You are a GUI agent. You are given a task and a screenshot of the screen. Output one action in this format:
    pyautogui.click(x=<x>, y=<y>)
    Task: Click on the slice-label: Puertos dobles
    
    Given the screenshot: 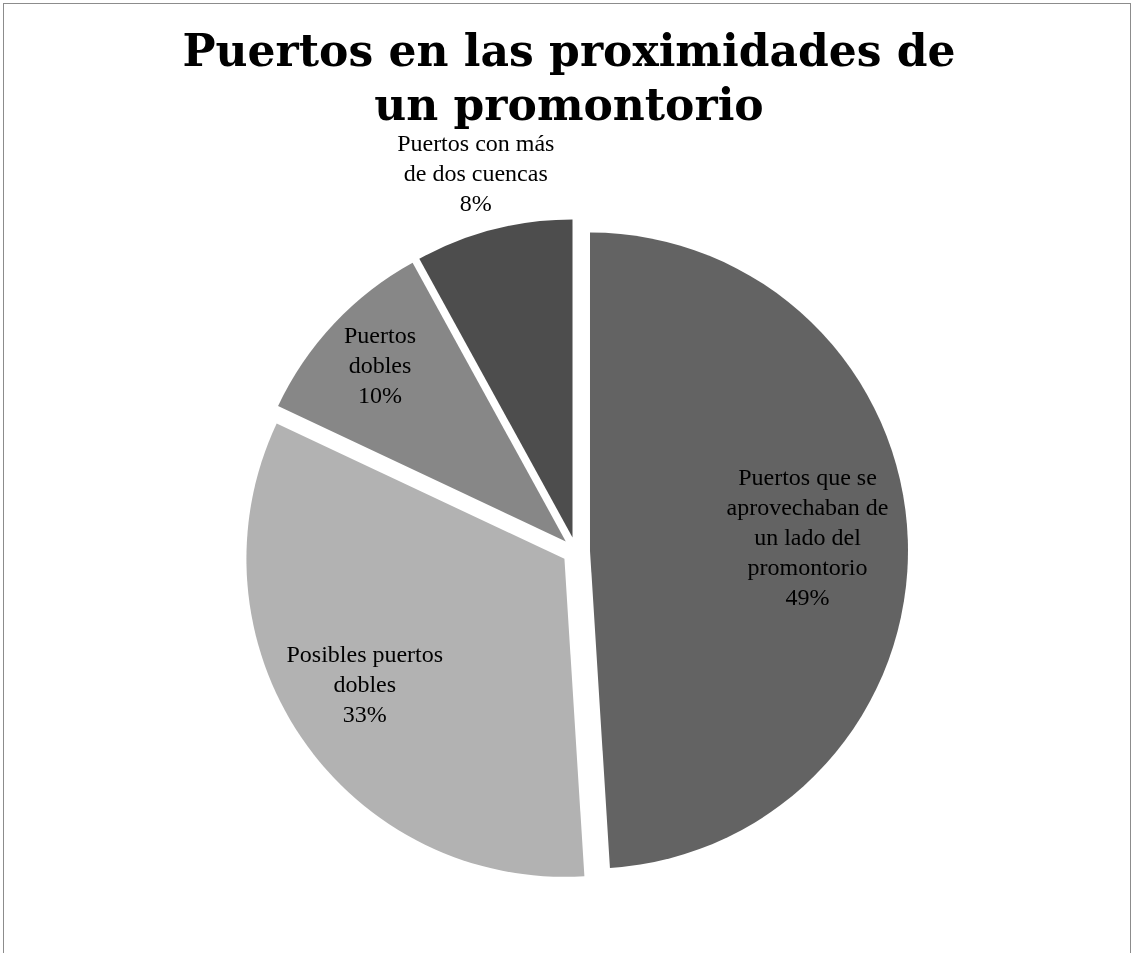 What is the action you would take?
    pyautogui.click(x=379, y=349)
    